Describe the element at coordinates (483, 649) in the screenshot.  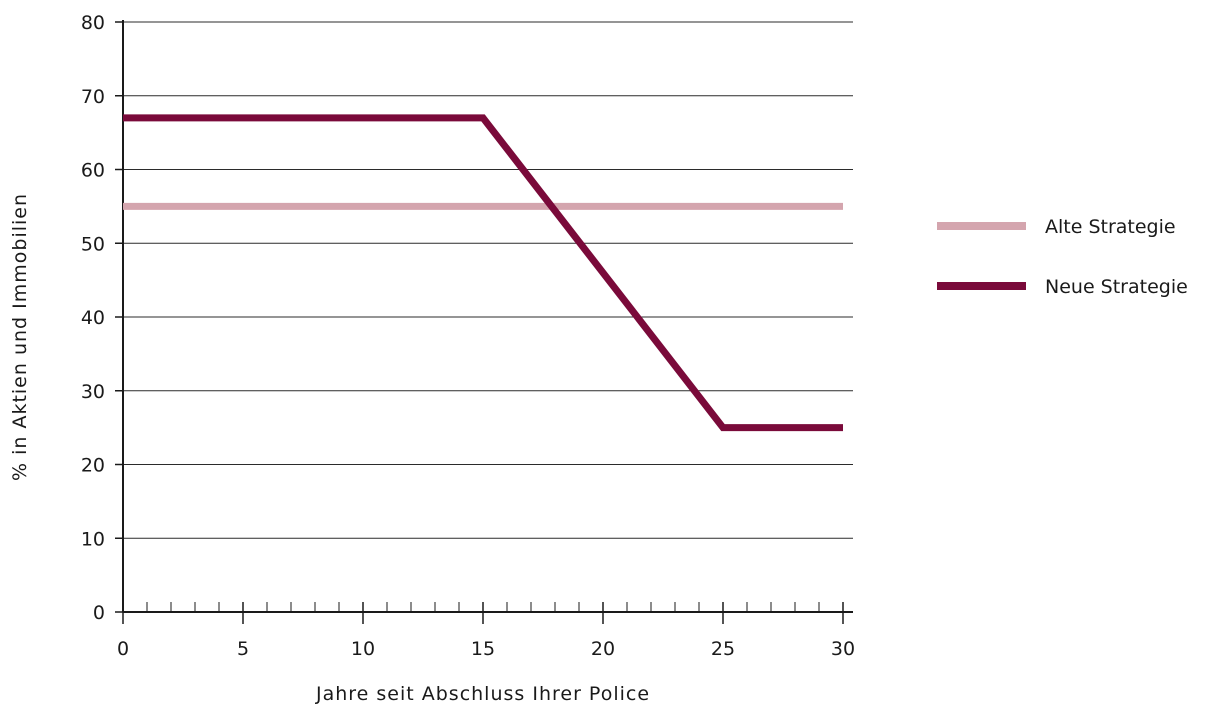
I see `x-tick-label-15: 15` at that location.